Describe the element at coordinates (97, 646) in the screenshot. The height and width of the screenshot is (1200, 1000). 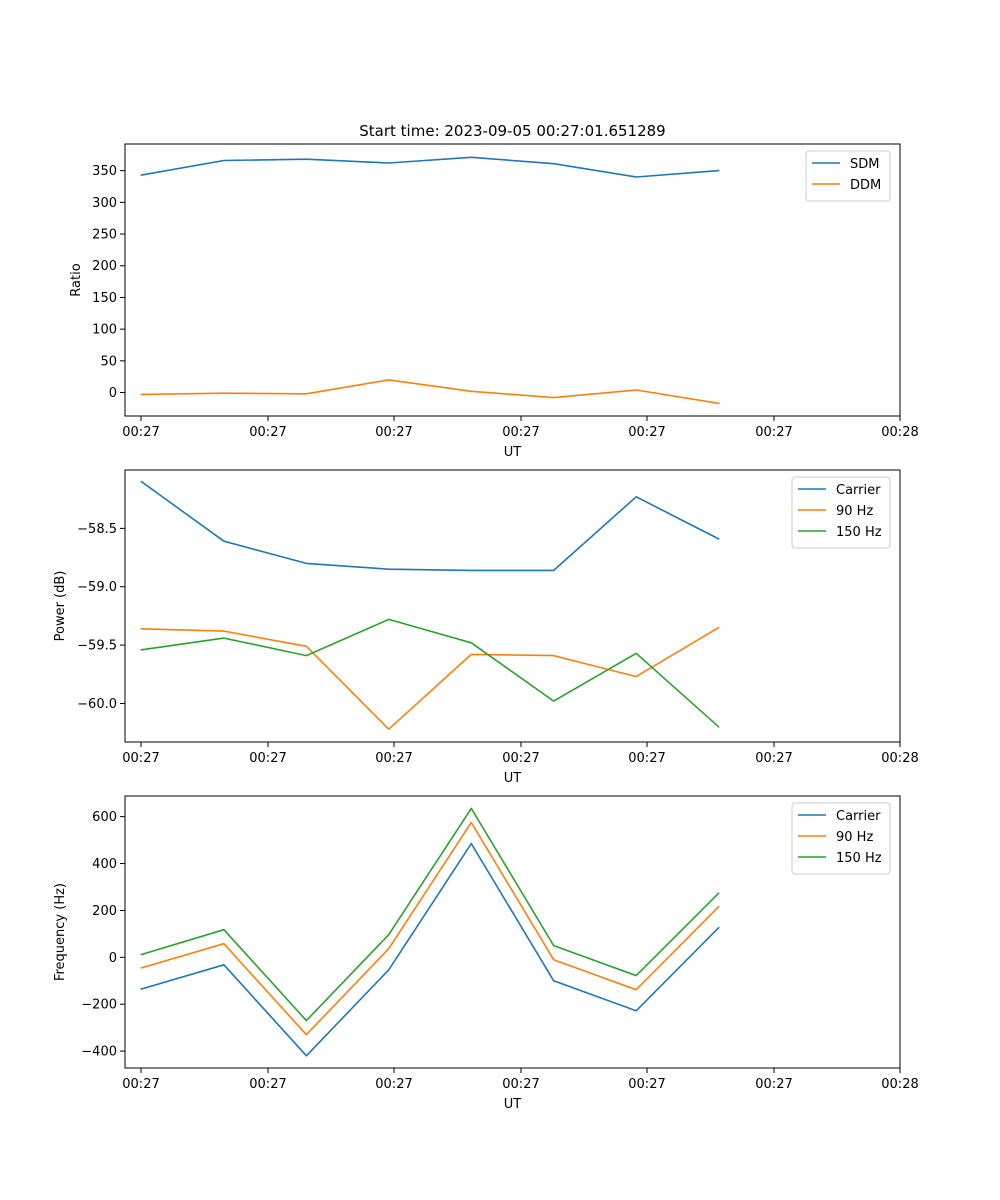
I see `y-tick-label: −59.5` at that location.